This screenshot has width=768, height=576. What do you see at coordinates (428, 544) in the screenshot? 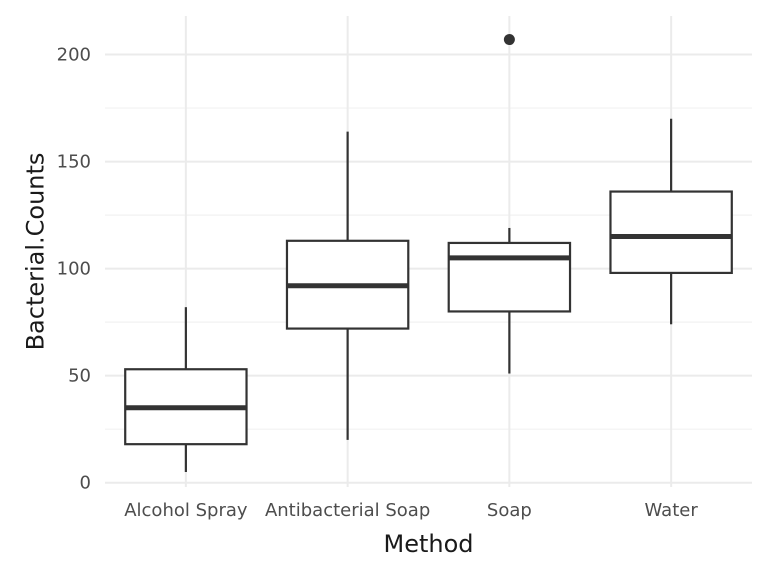
I see `x-axis-title: Method` at bounding box center [428, 544].